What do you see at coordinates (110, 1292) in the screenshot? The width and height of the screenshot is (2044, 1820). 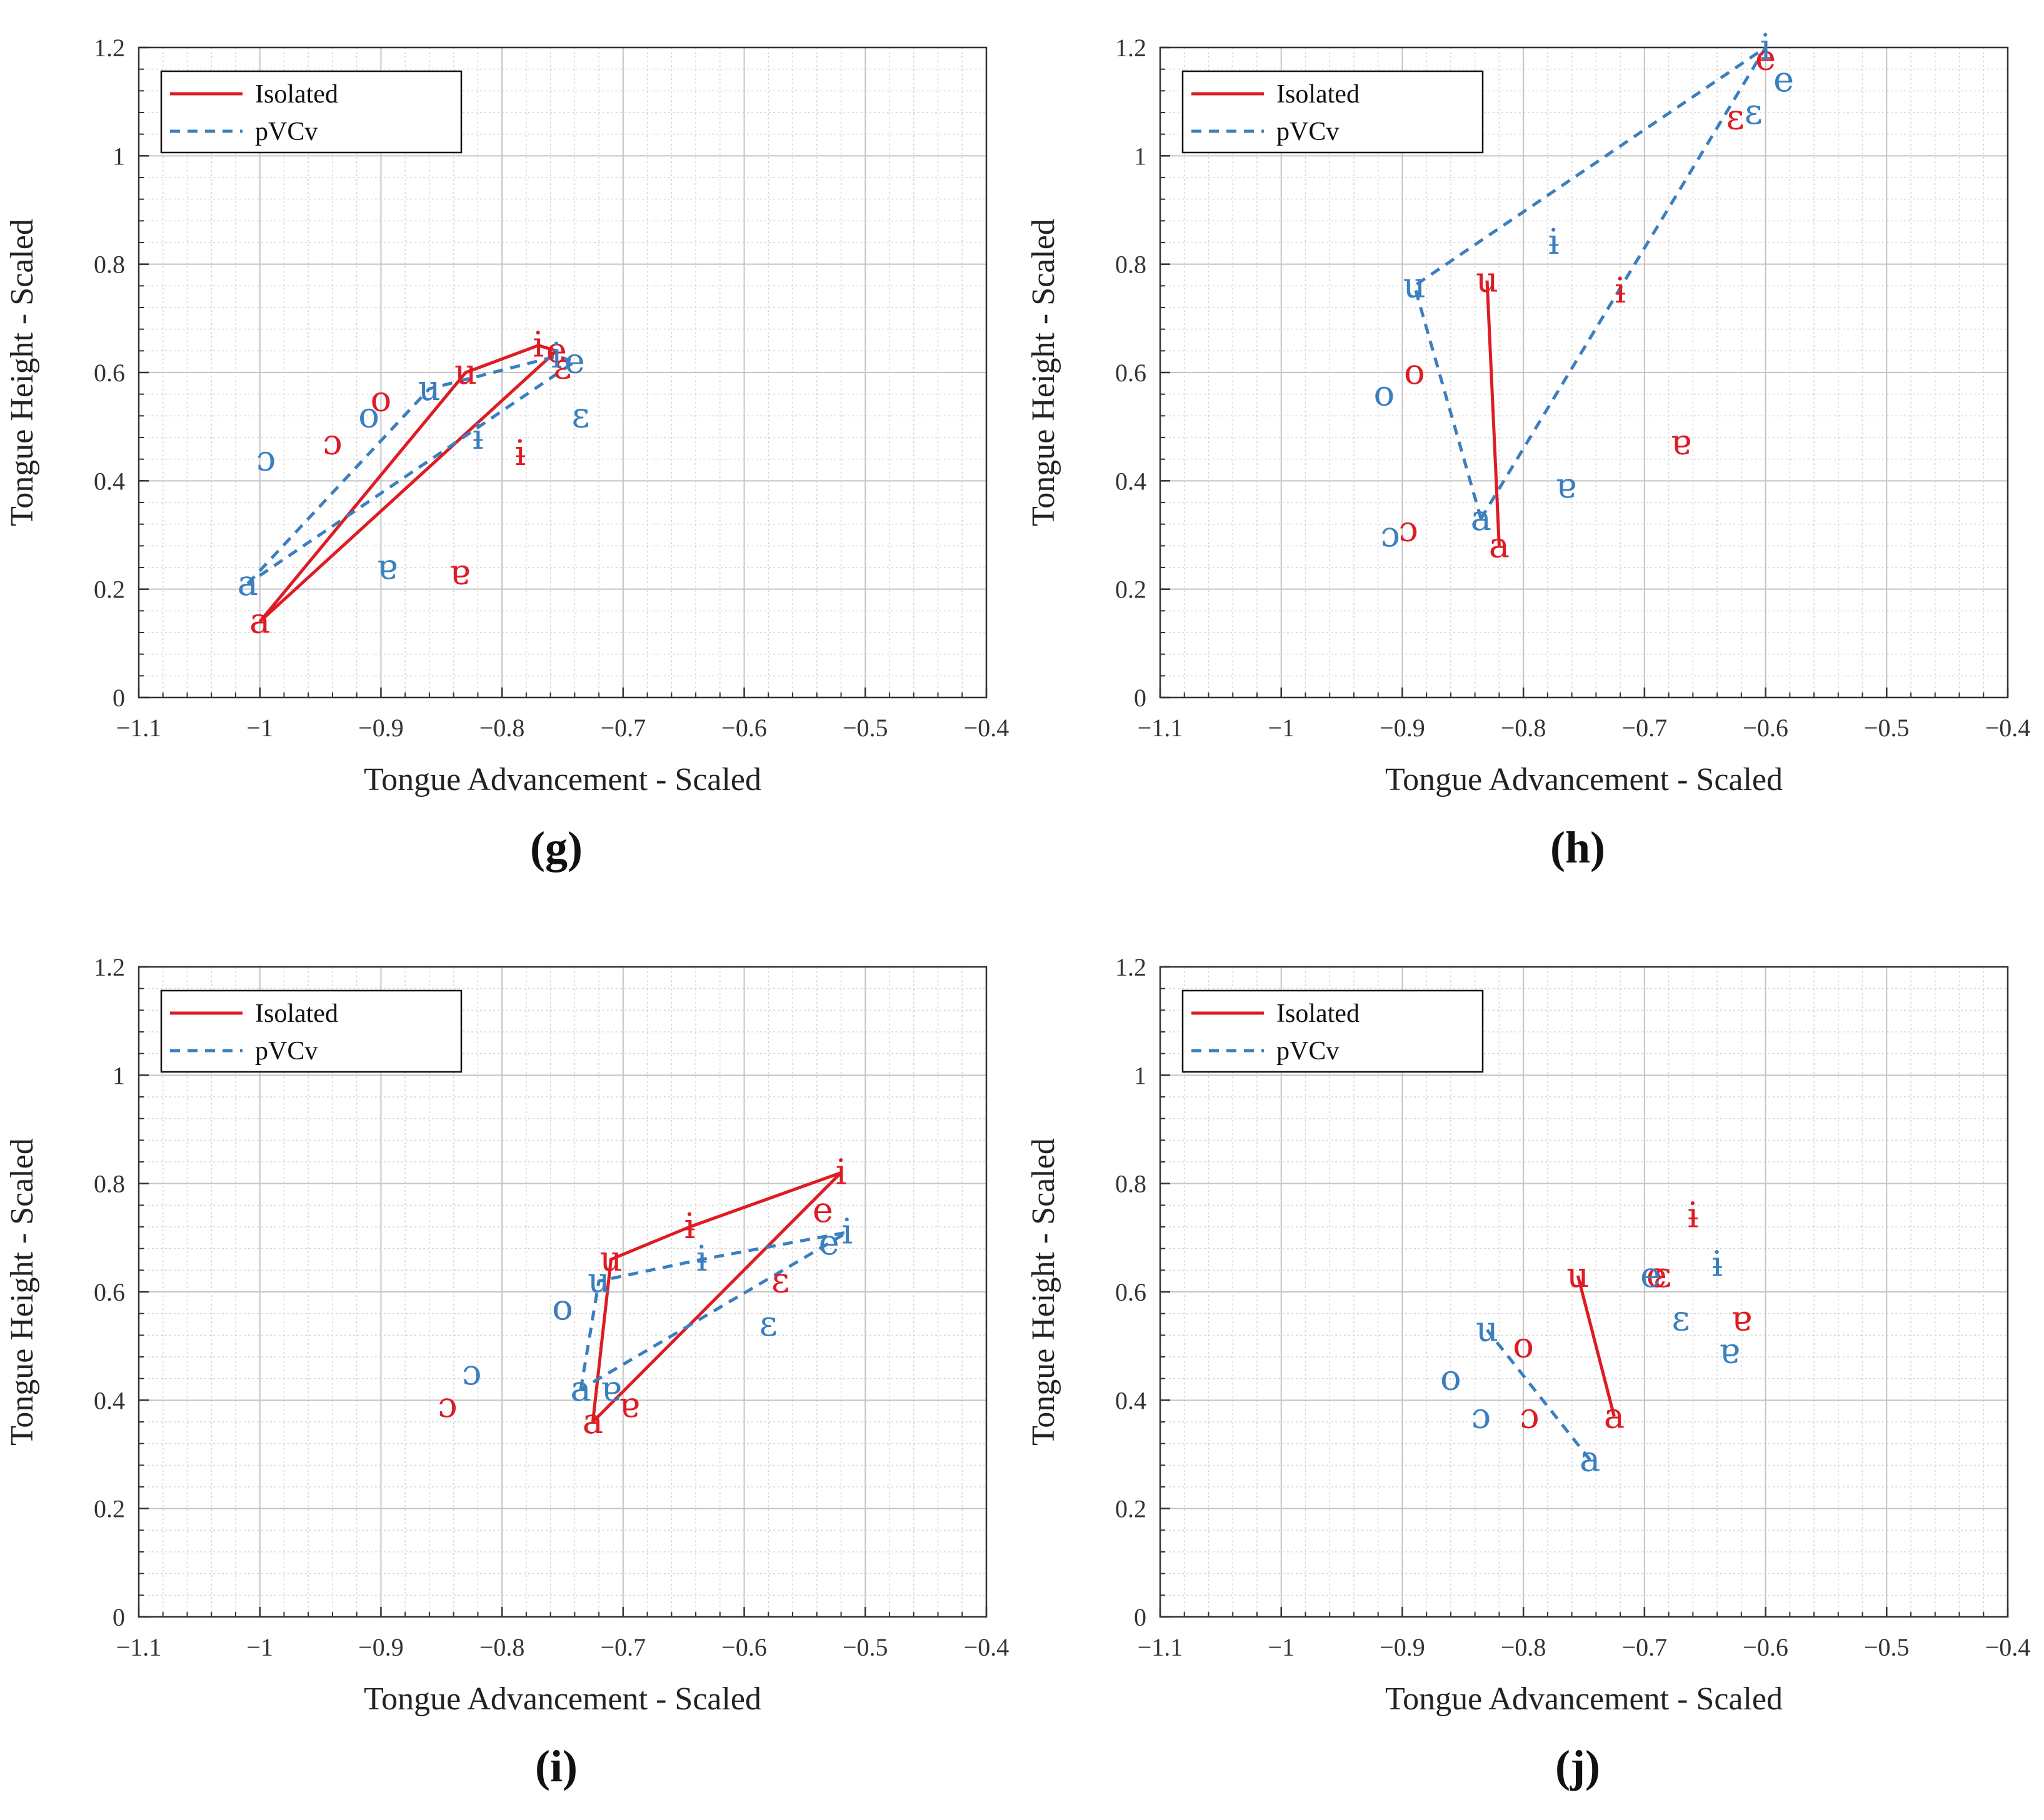 I see `y-tick-label: 0.6` at bounding box center [110, 1292].